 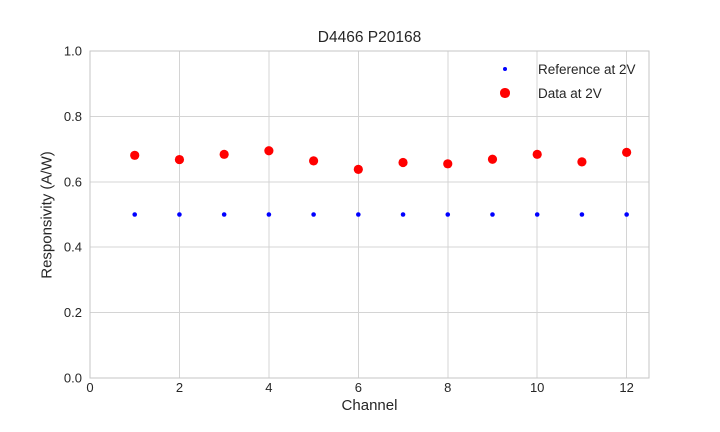 What do you see at coordinates (73, 51) in the screenshot?
I see `y-tick-label: 1.0` at bounding box center [73, 51].